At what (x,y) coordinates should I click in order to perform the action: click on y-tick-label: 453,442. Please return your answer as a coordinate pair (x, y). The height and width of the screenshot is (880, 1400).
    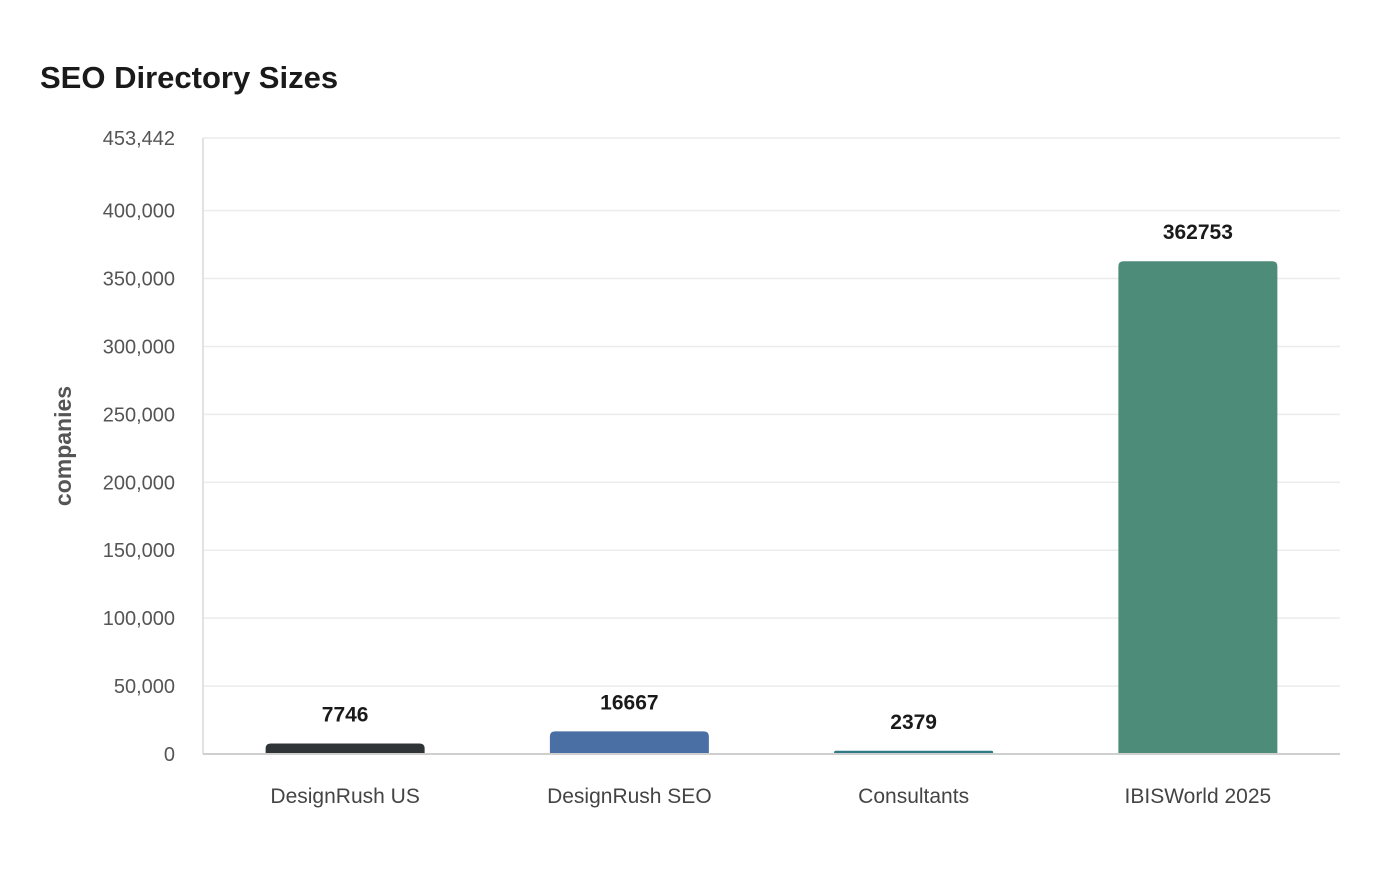
    Looking at the image, I should click on (139, 139).